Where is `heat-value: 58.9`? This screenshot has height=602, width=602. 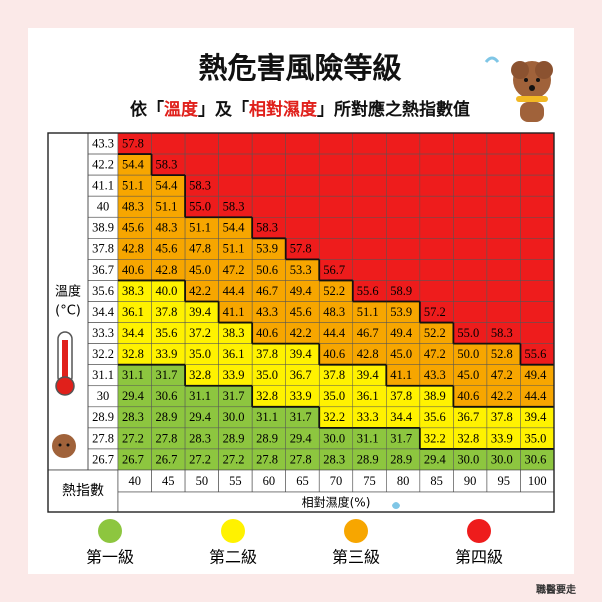
heat-value: 58.9 is located at coordinates (401, 291).